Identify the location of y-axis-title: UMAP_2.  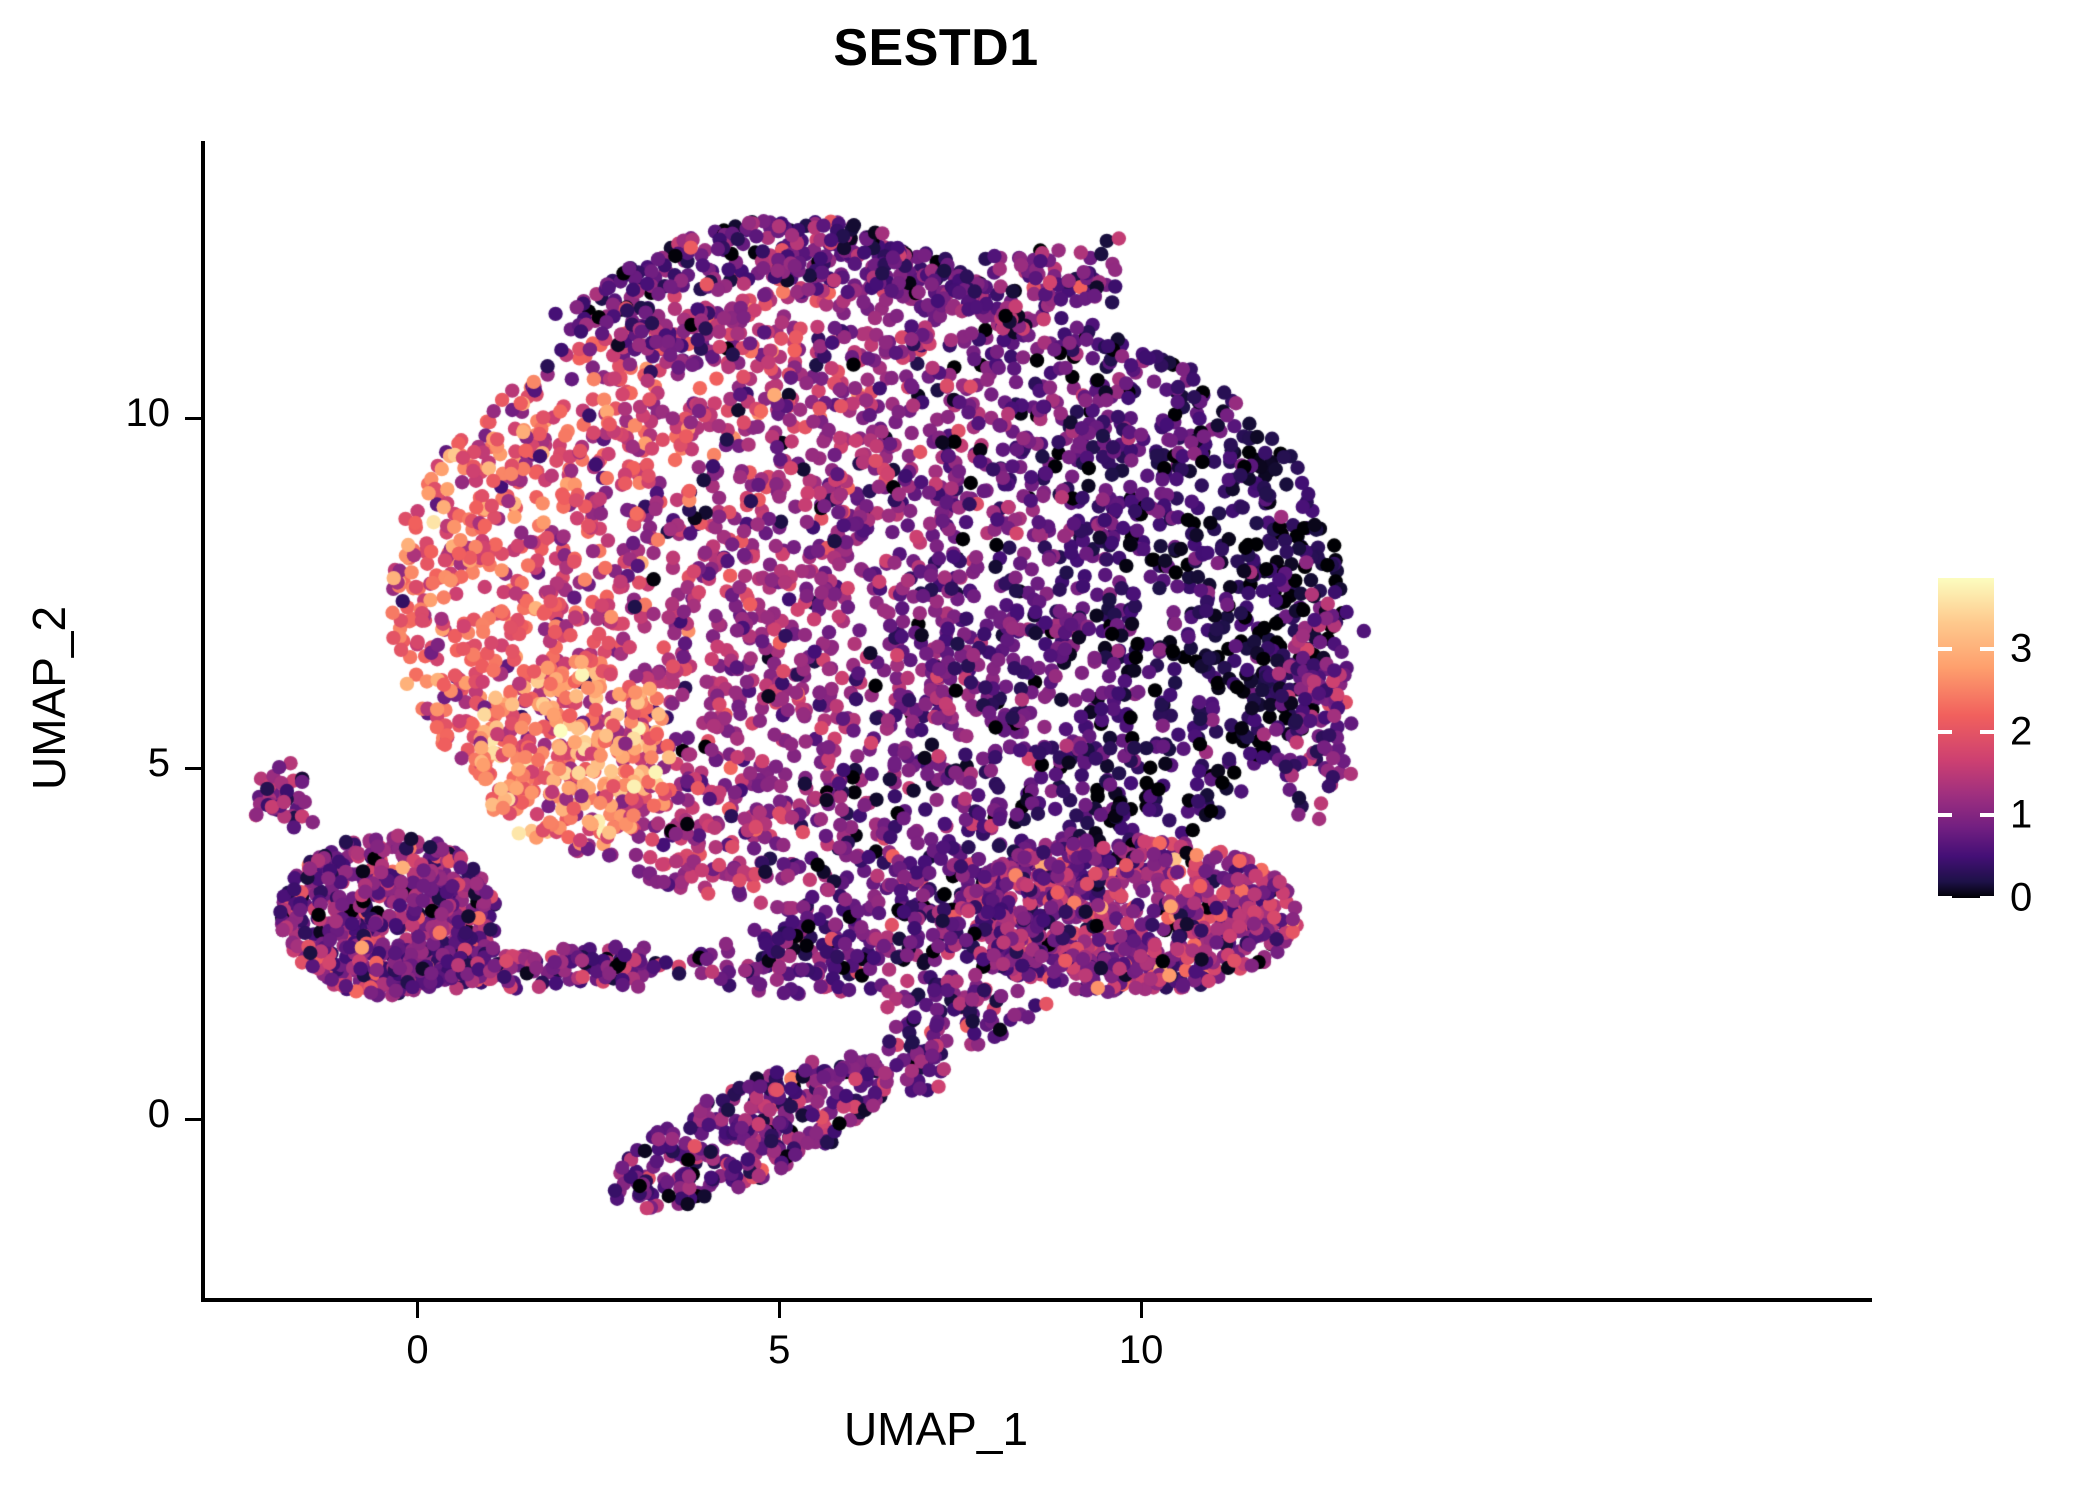
(49, 697).